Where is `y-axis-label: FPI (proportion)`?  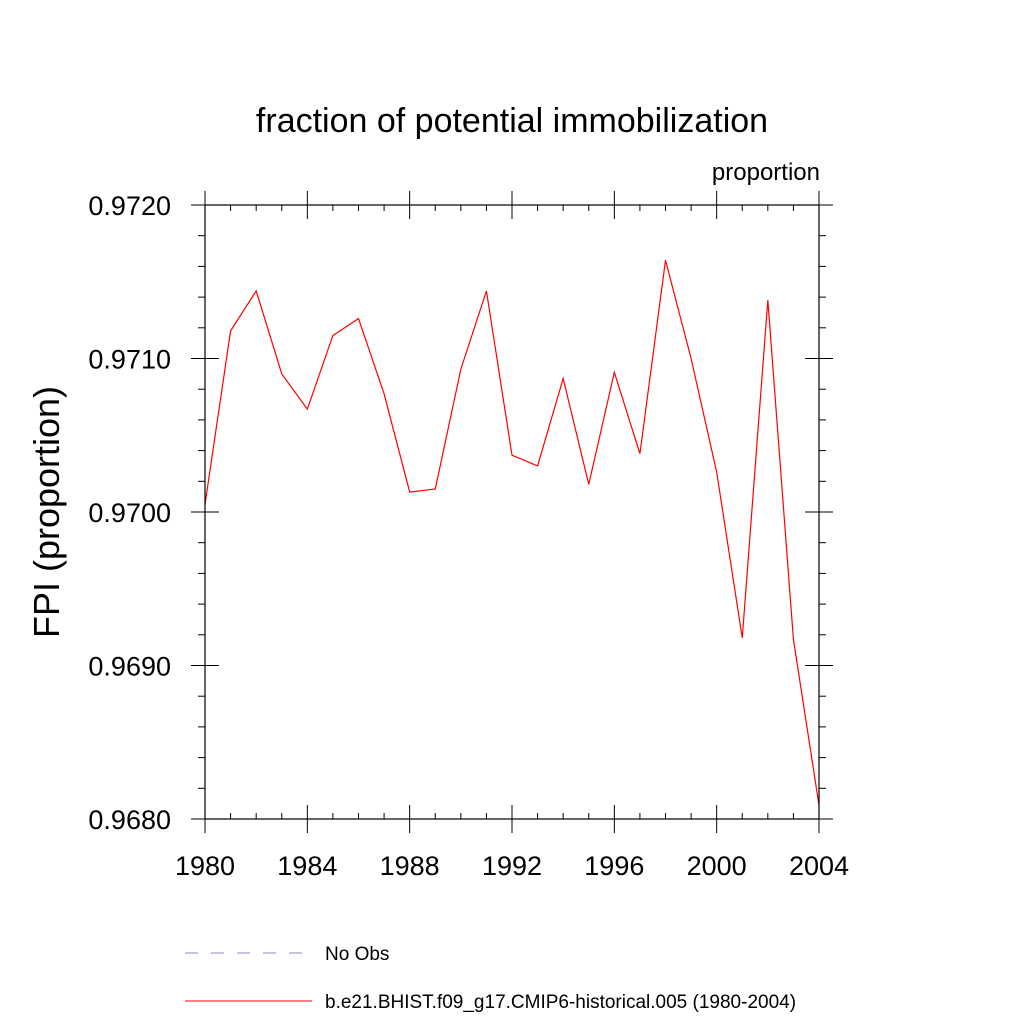
y-axis-label: FPI (proportion) is located at coordinates (46, 512).